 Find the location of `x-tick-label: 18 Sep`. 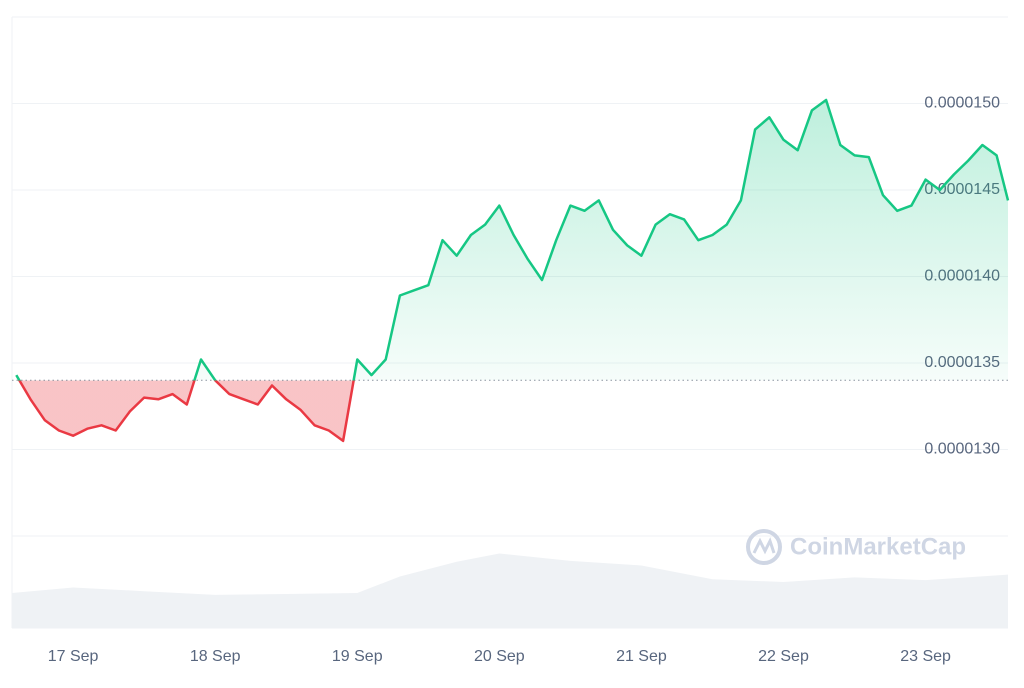

x-tick-label: 18 Sep is located at coordinates (215, 656).